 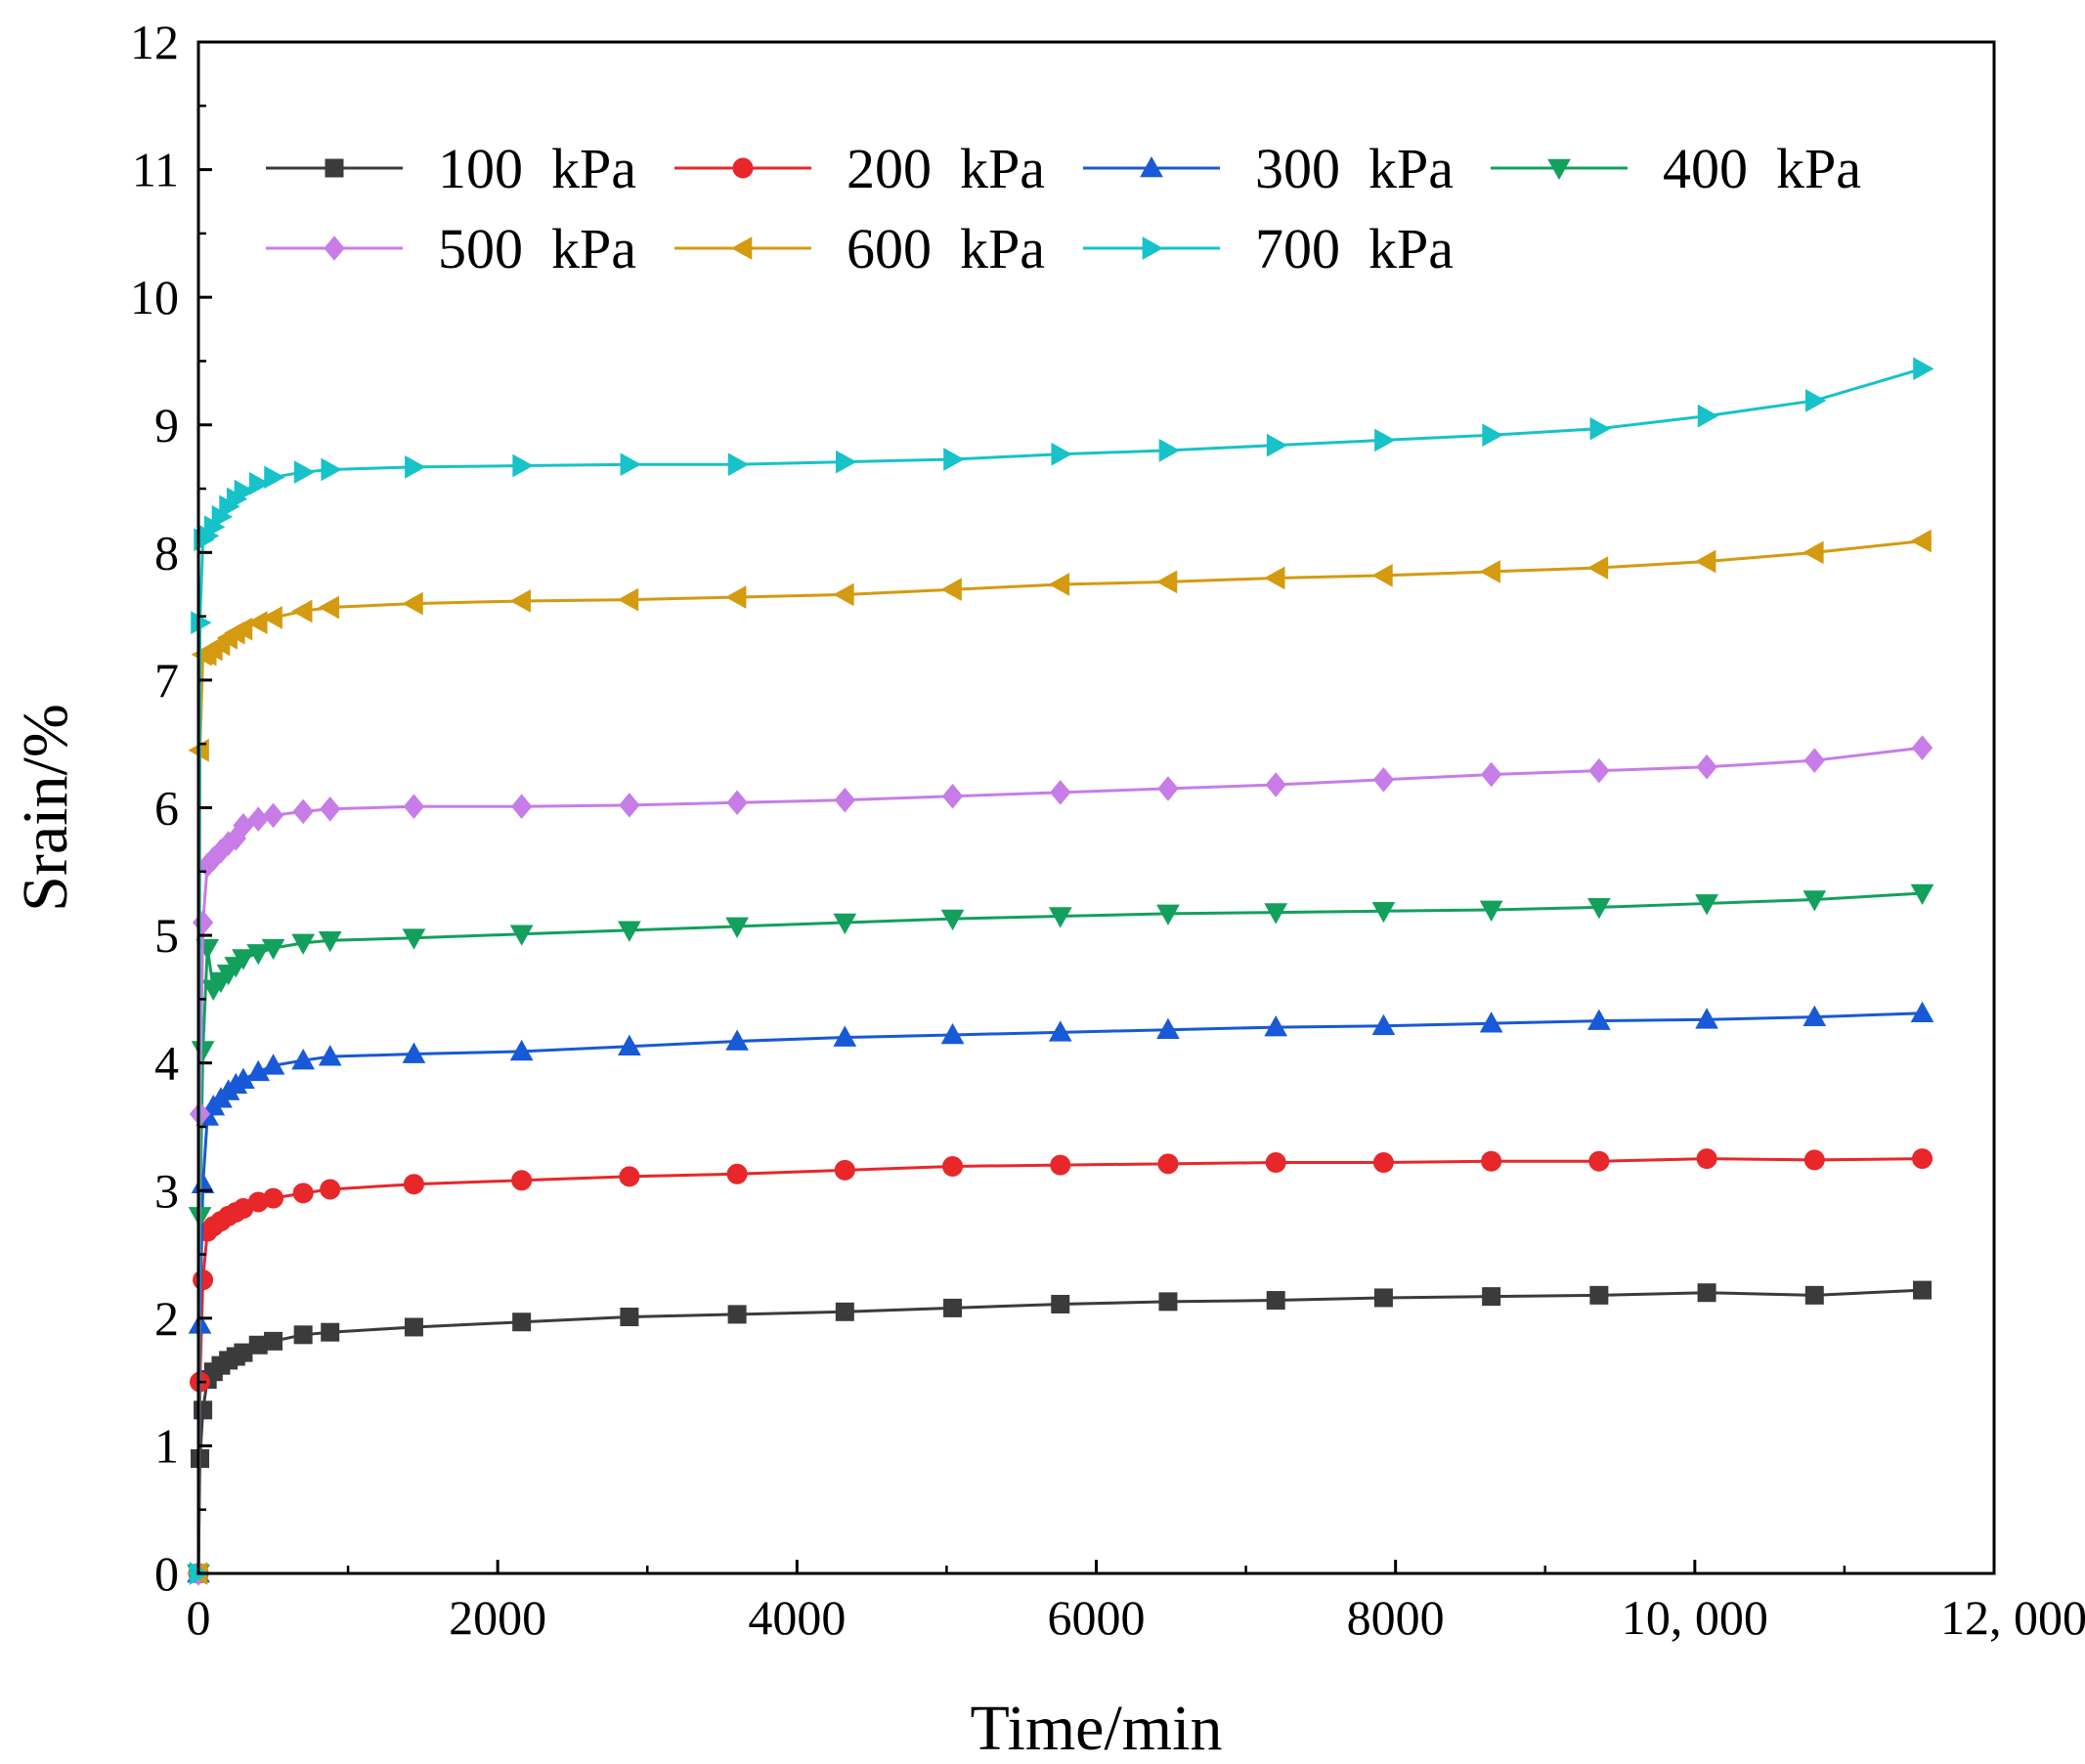 I want to click on y-tick-label: 8, so click(x=166, y=553).